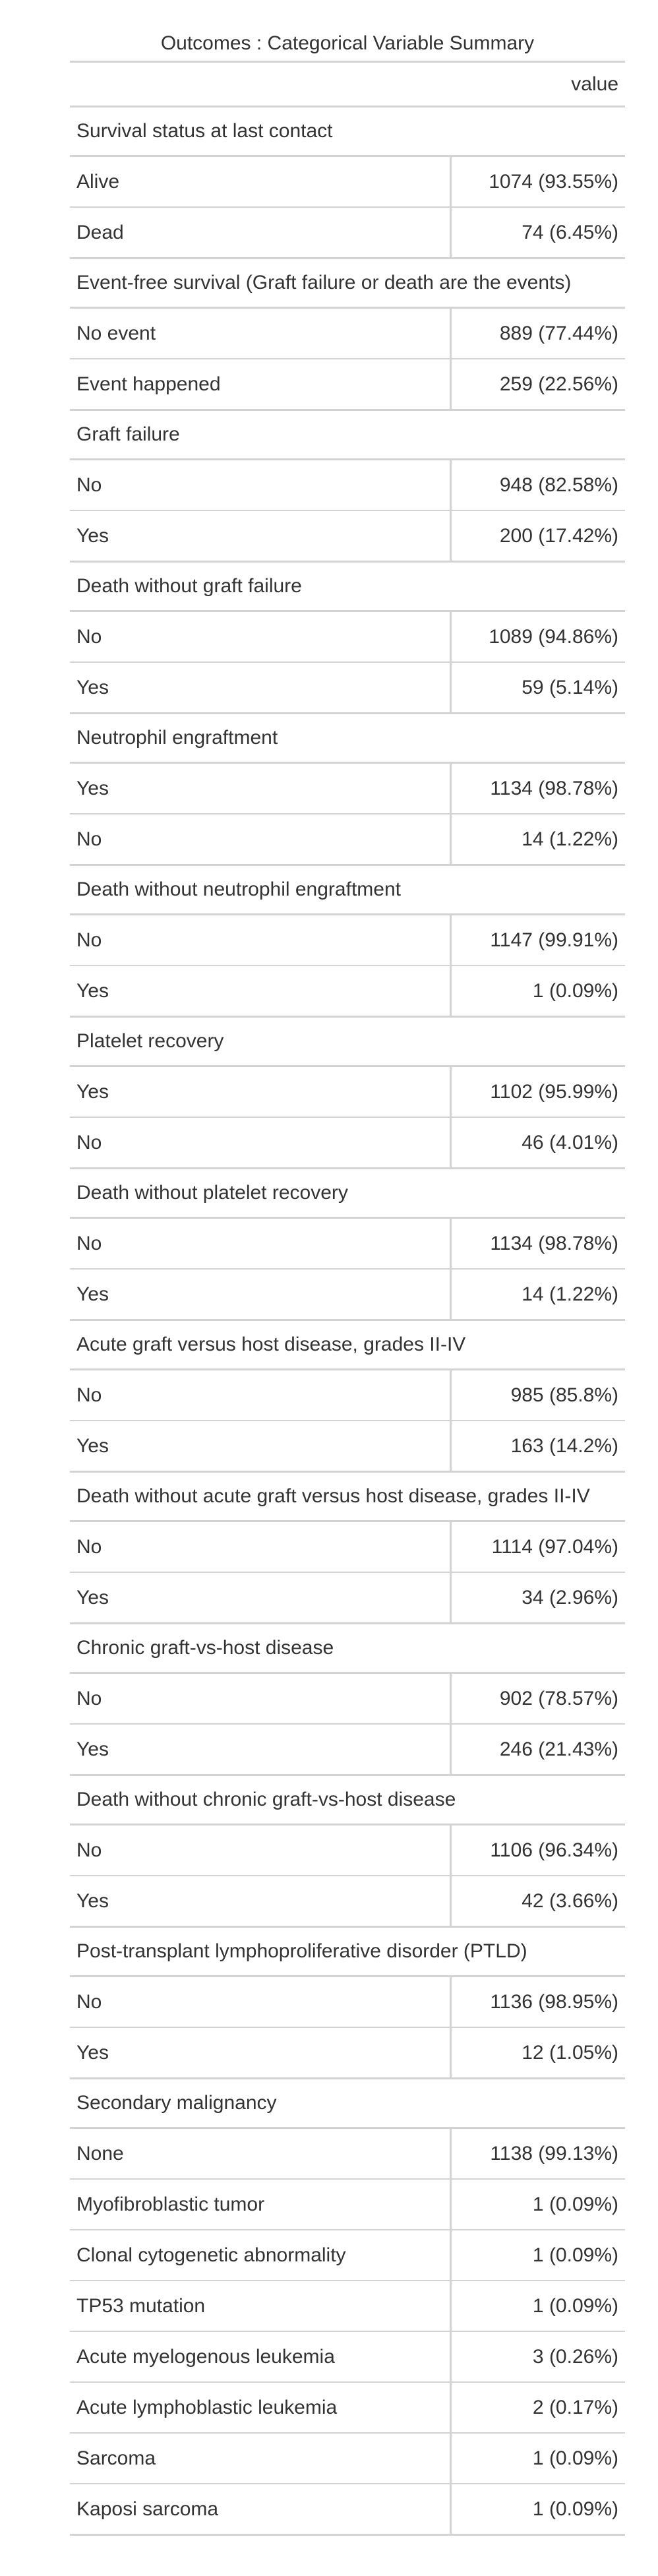 The image size is (658, 2576). I want to click on table-row: No 46 (4.01%), so click(347, 1143).